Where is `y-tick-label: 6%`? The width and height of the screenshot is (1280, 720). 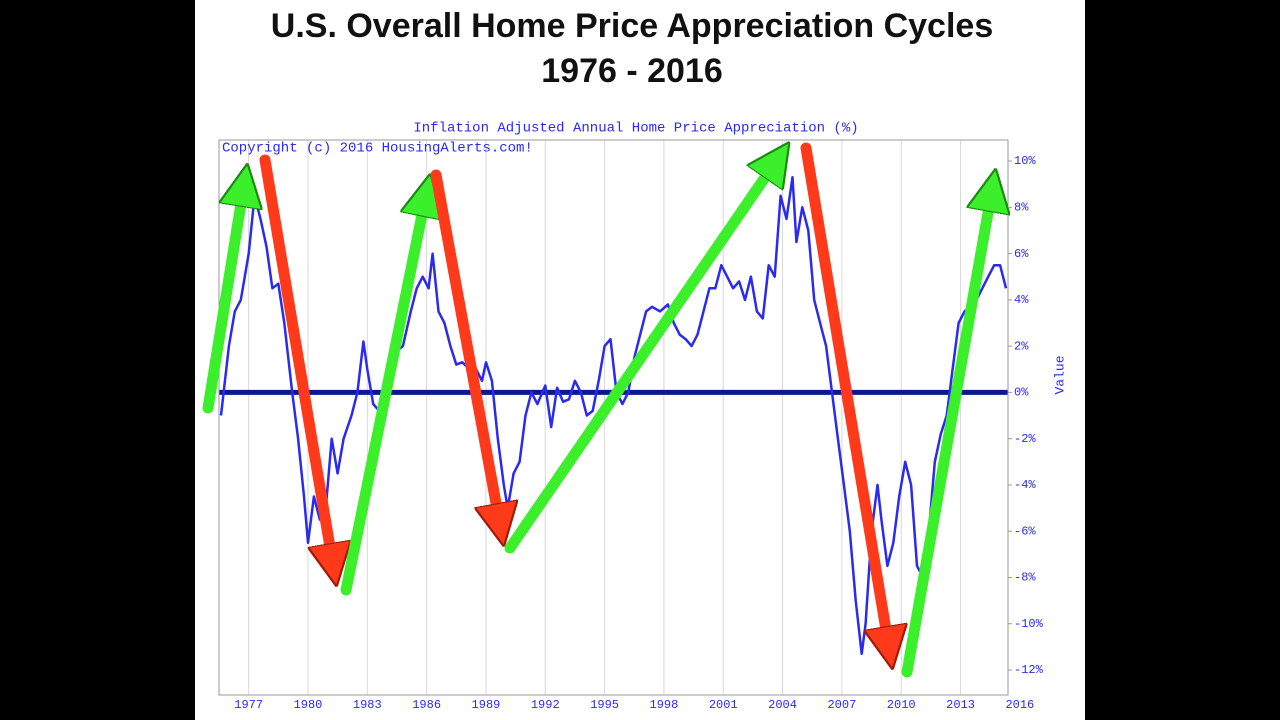 y-tick-label: 6% is located at coordinates (1021, 254).